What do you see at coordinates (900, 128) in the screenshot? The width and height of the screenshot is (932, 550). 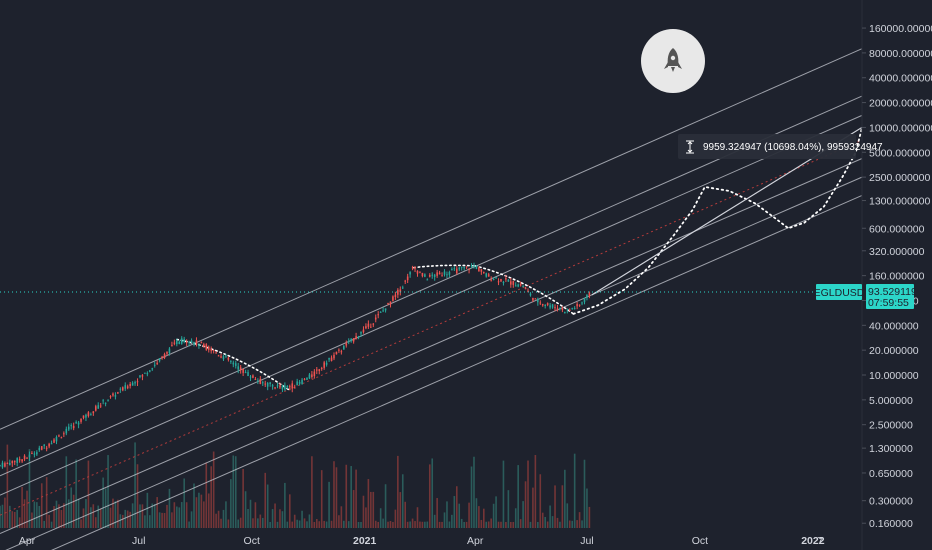 I see `y-tick-label: 10000.000000` at bounding box center [900, 128].